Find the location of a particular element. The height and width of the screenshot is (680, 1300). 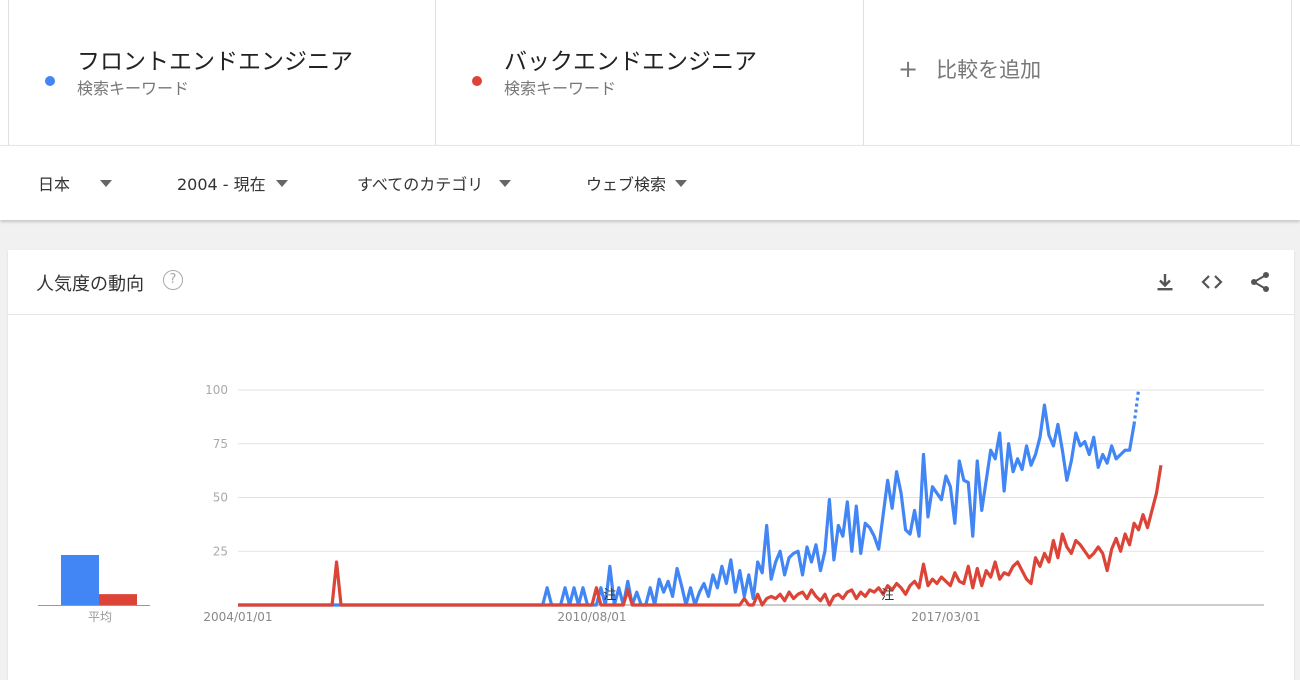

embed-code-icon is located at coordinates (1212, 282).